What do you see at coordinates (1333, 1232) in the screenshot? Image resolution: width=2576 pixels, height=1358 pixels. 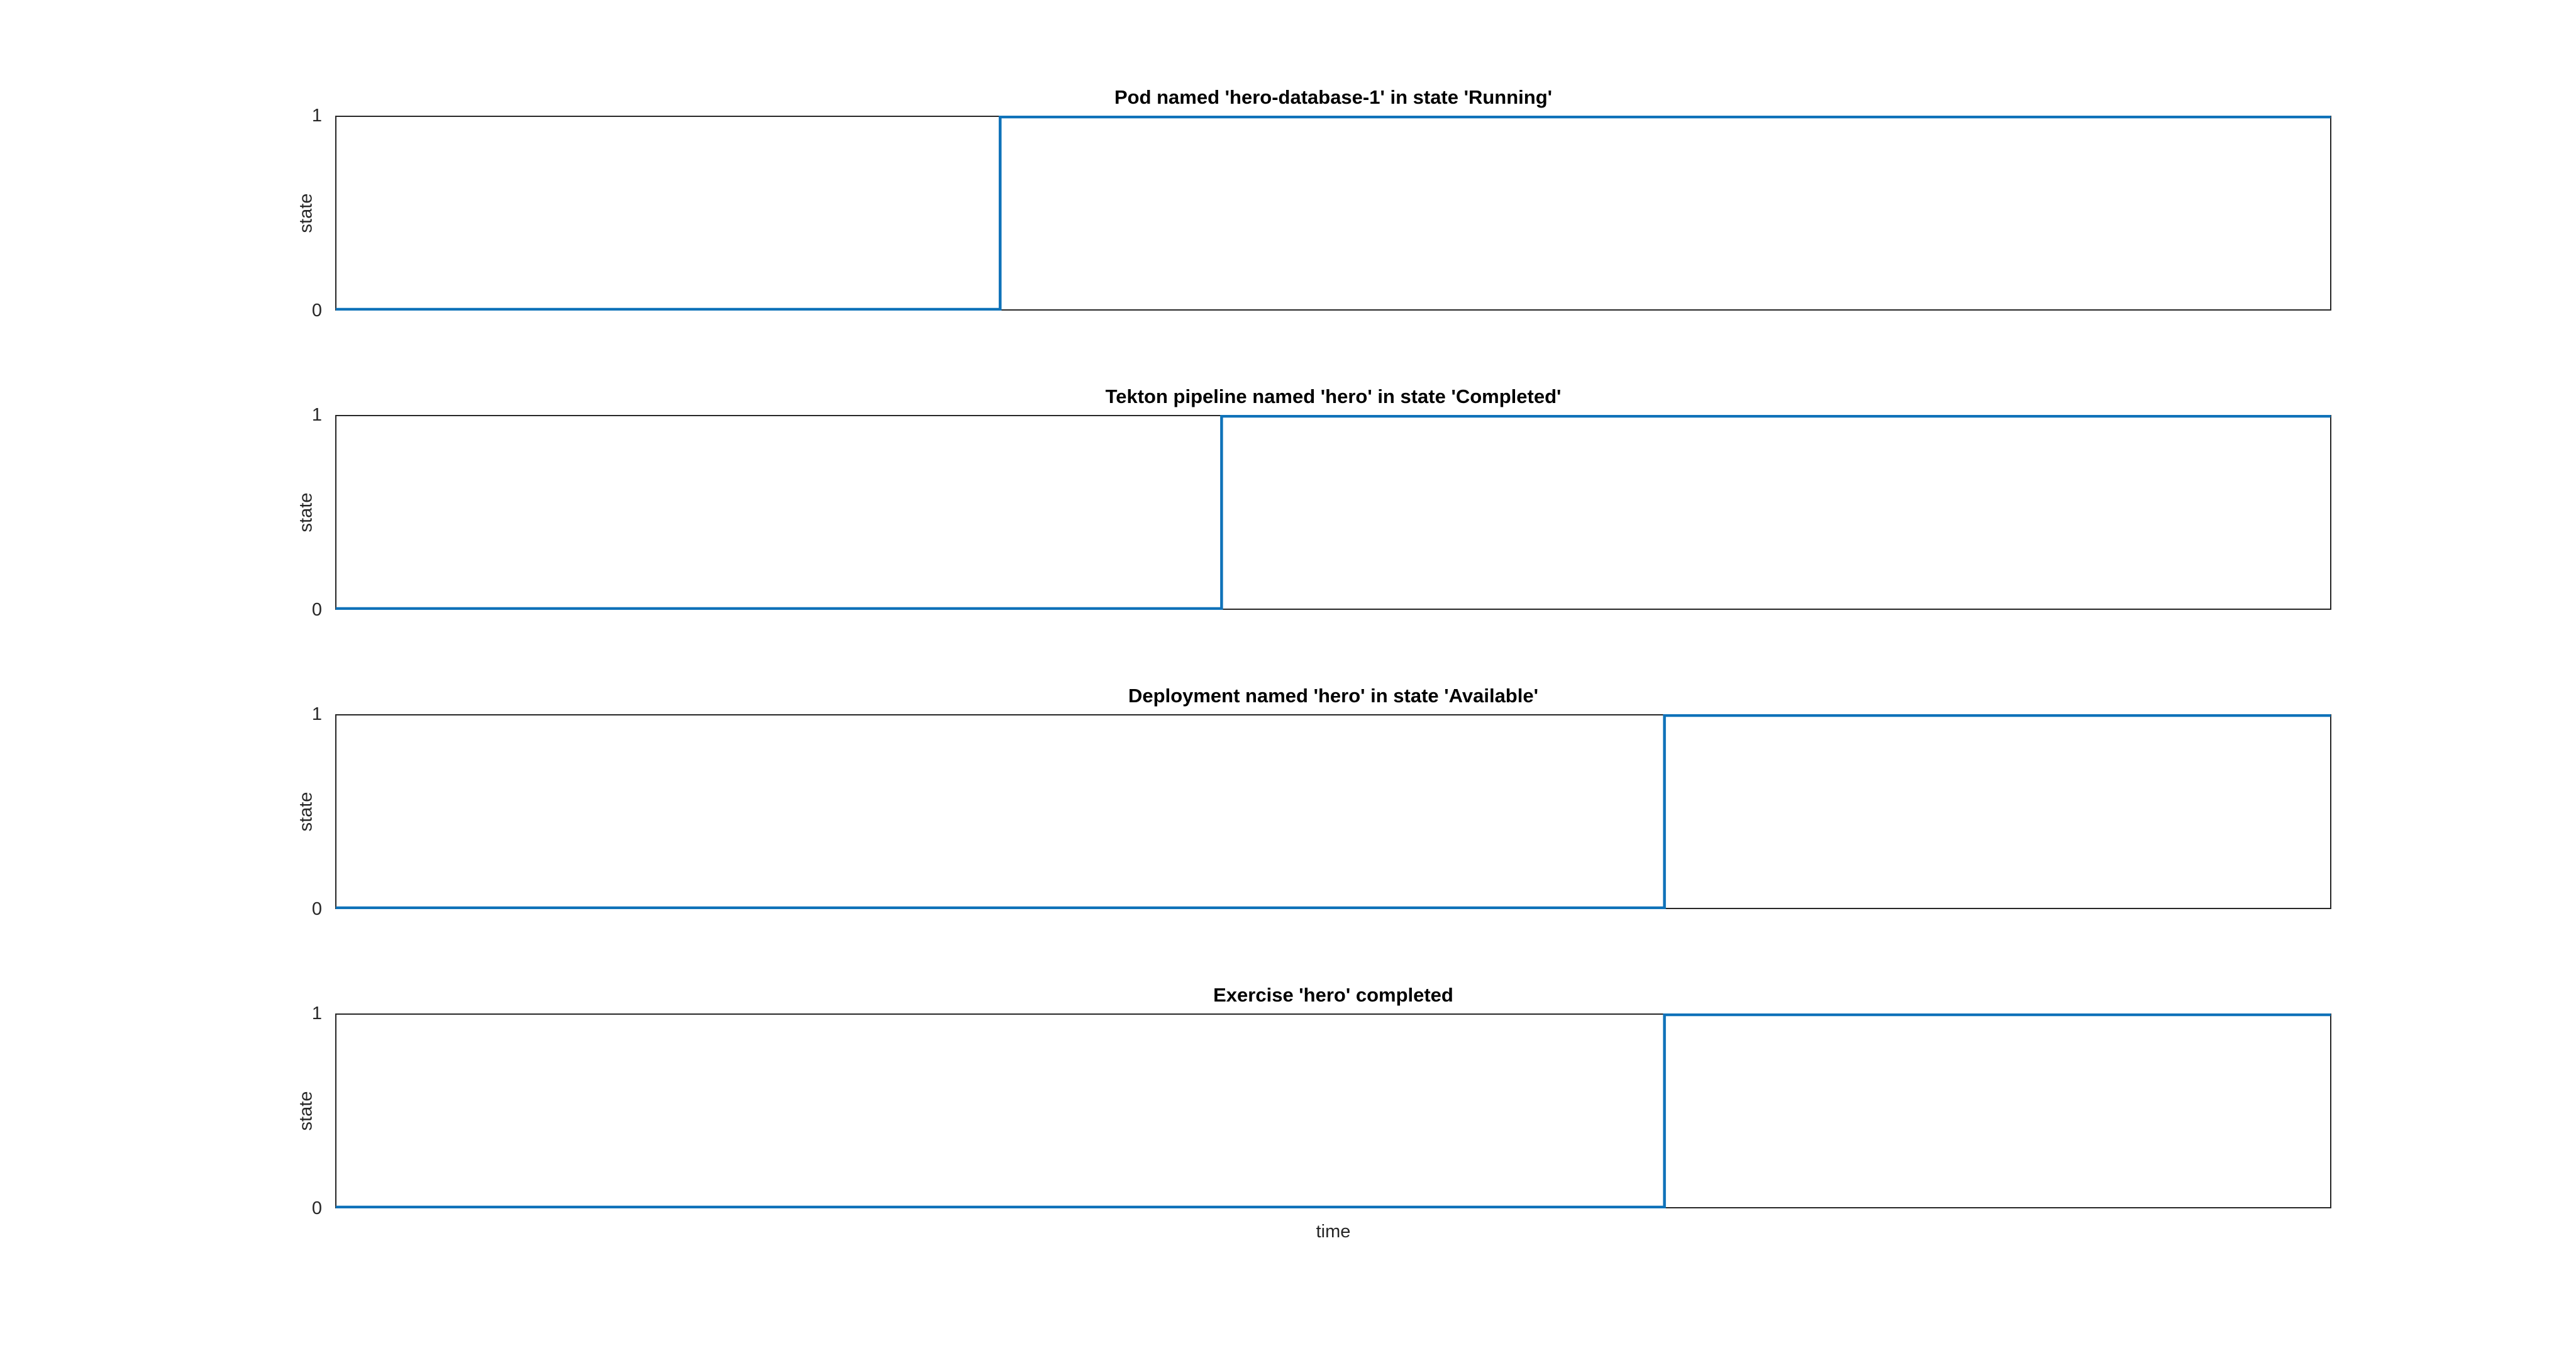 I see `x-axis-label: time` at bounding box center [1333, 1232].